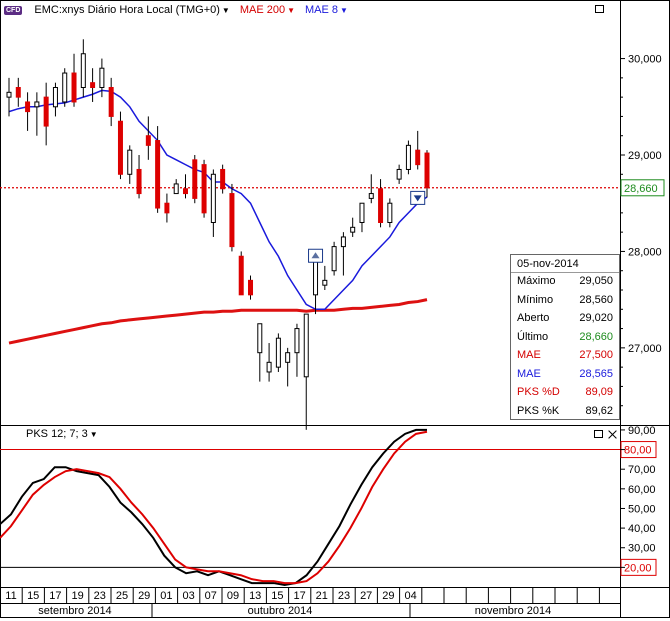  Describe the element at coordinates (599, 410) in the screenshot. I see `info-row-value: 89,62` at that location.